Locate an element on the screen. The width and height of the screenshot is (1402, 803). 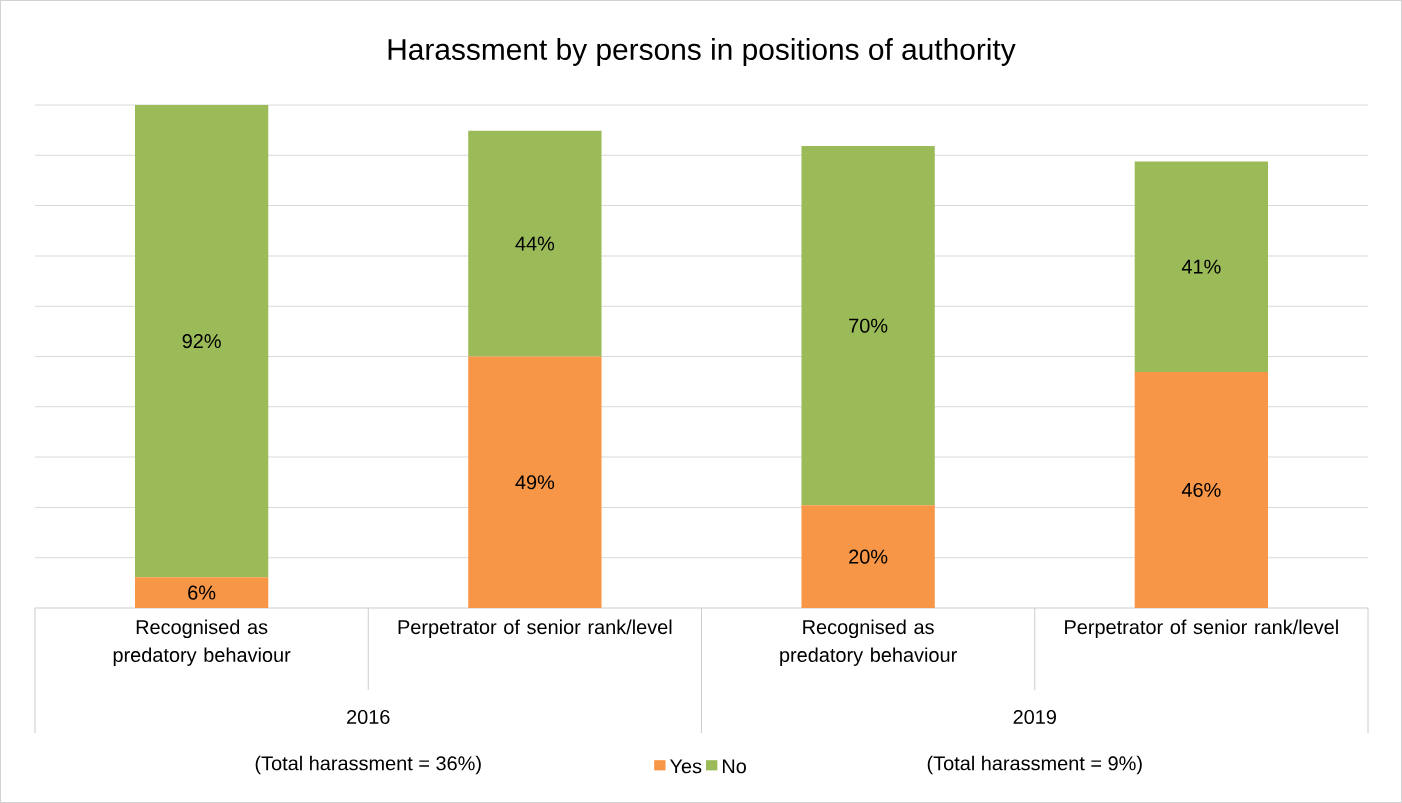
data-label: 6% is located at coordinates (202, 592).